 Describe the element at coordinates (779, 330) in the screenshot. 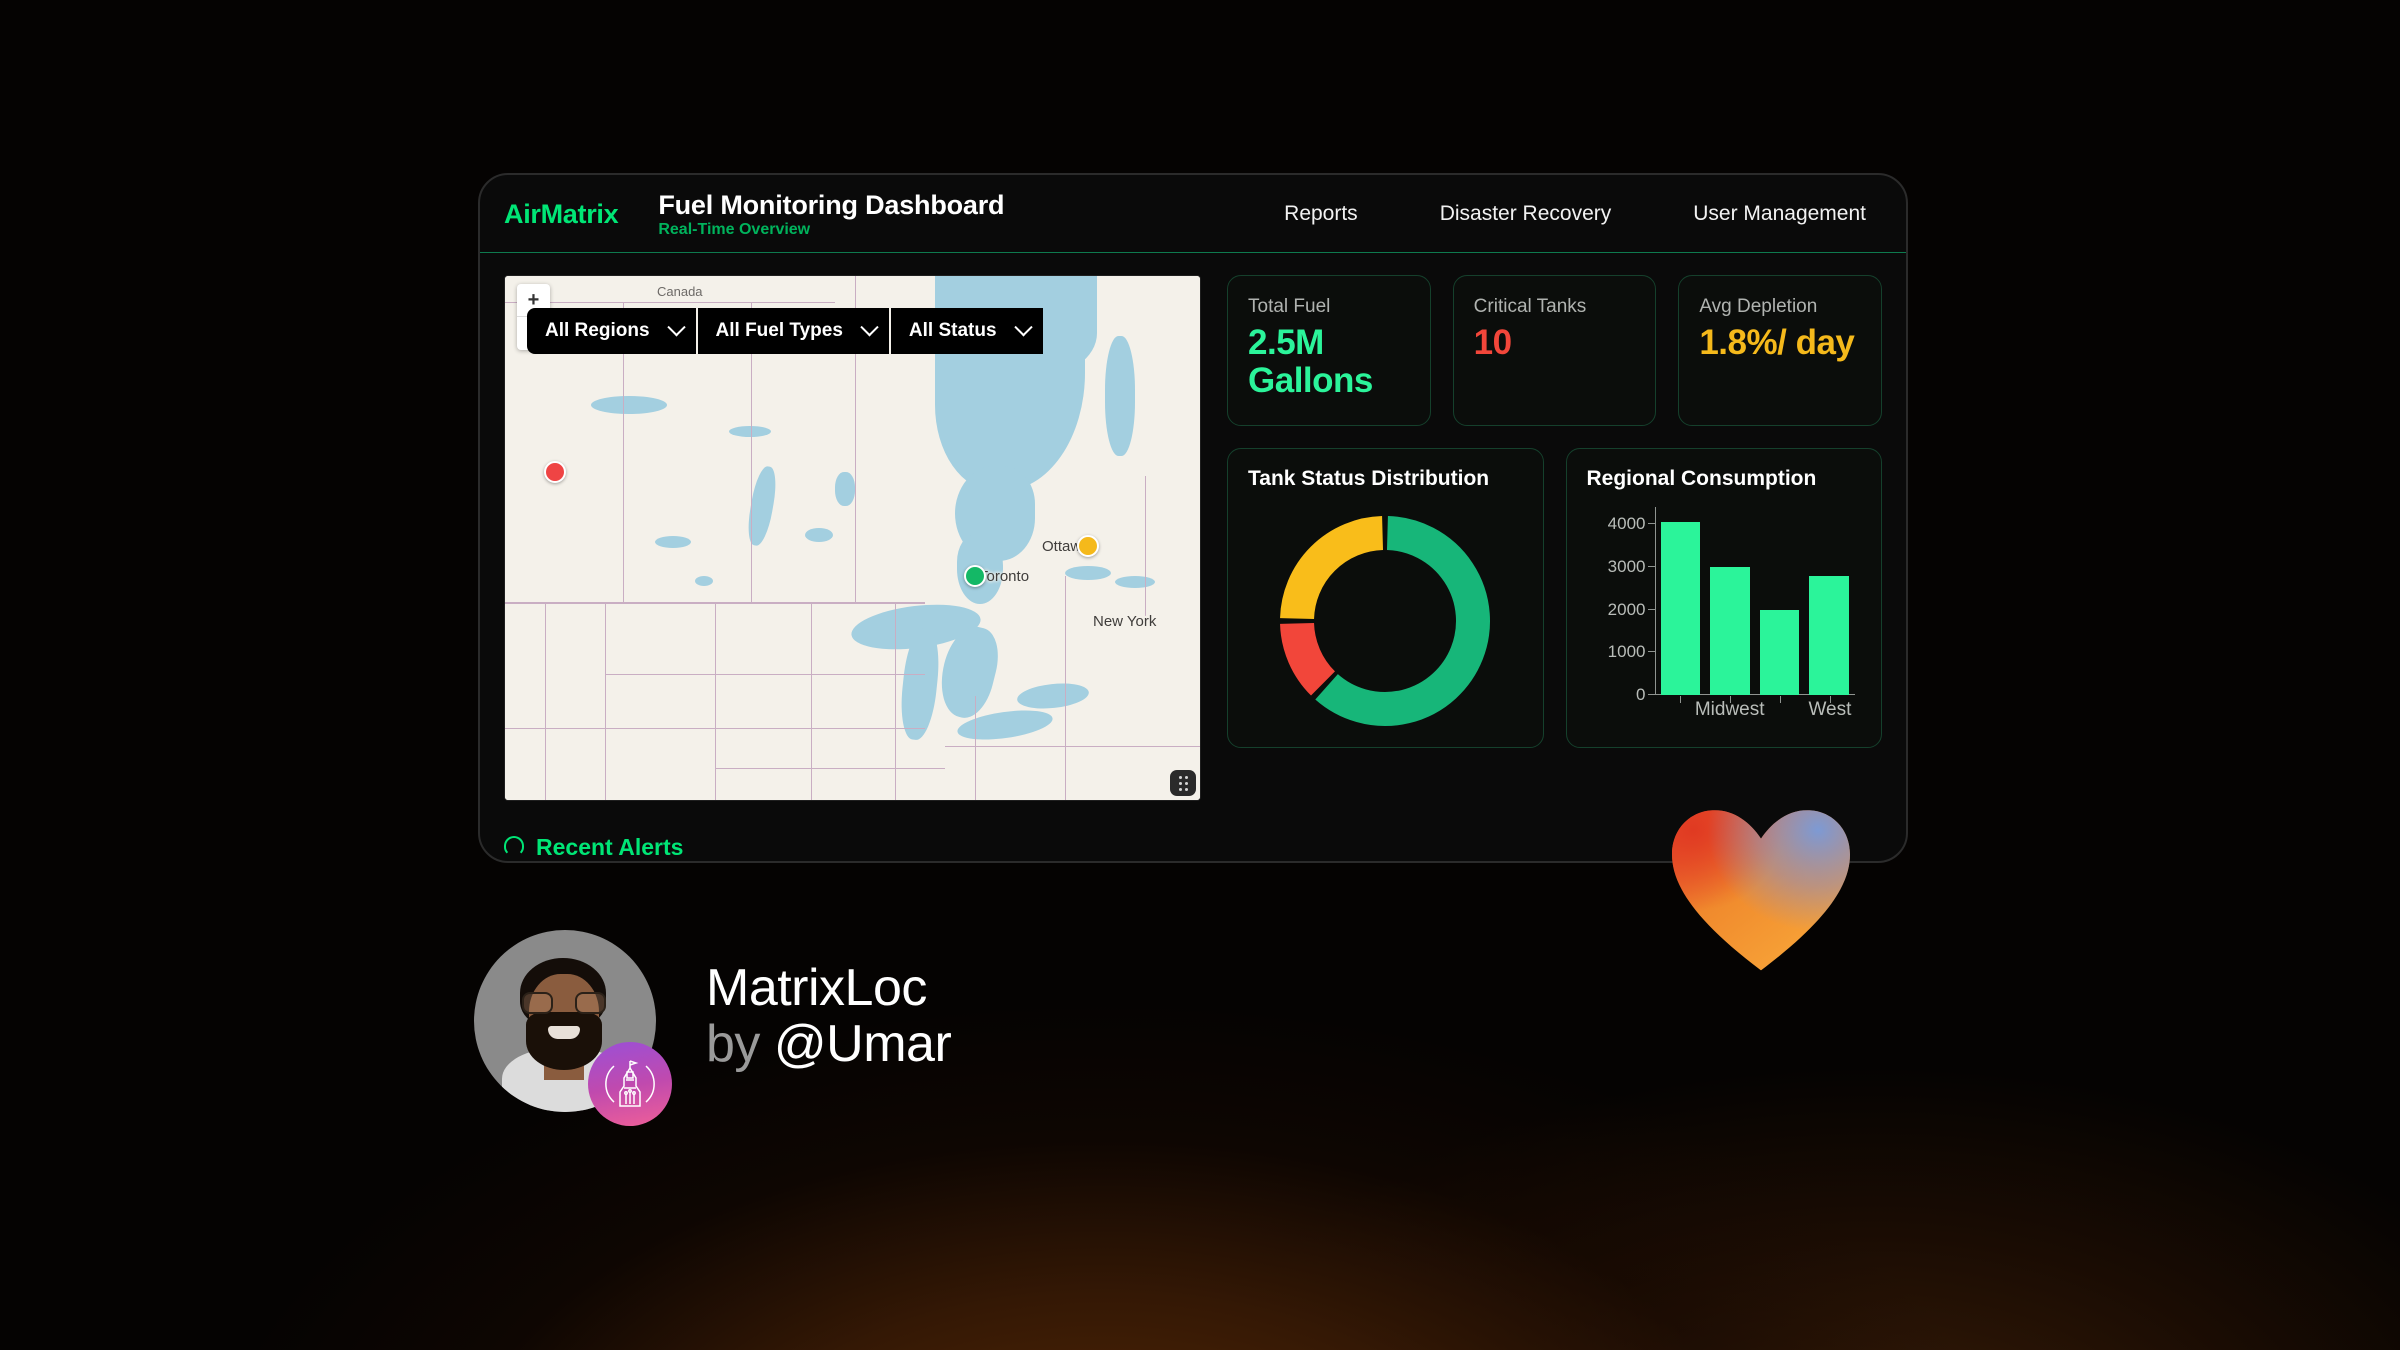

I see `filter-fuel-type-value: All Fuel Types` at that location.